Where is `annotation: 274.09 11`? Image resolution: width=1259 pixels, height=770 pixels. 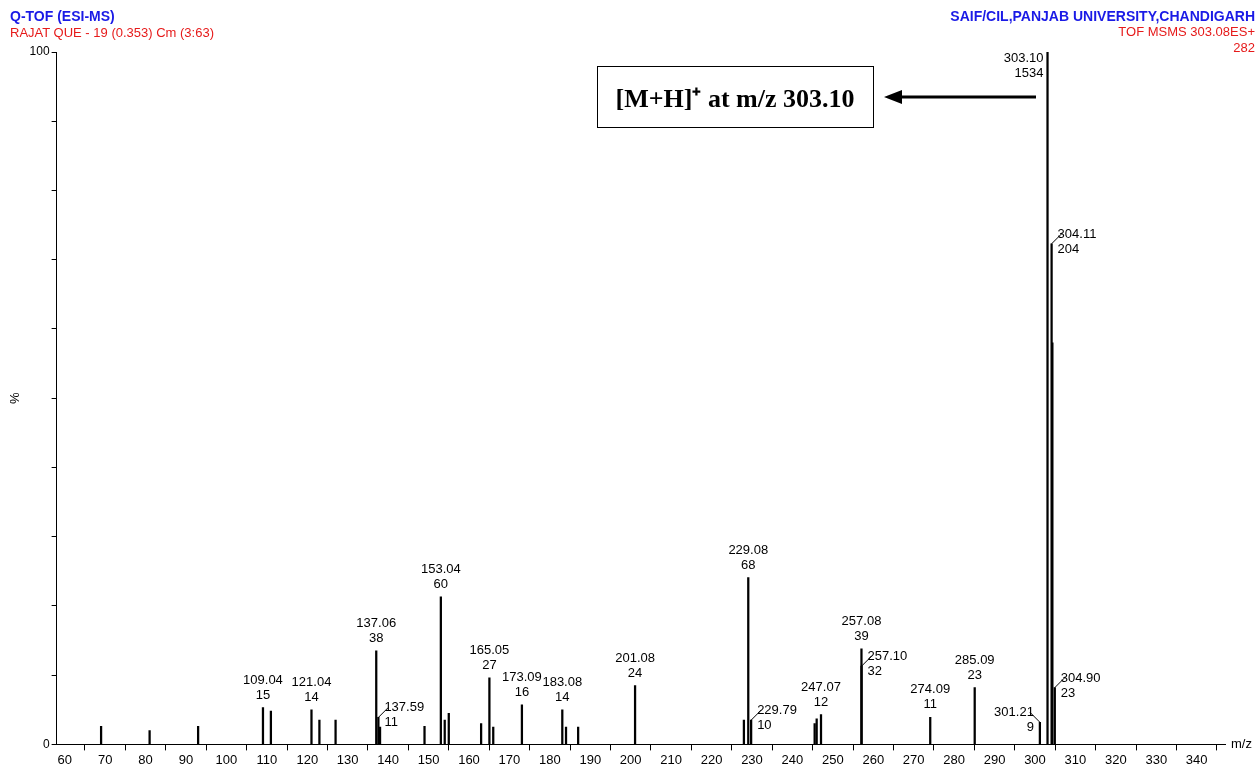
annotation: 274.09 11 is located at coordinates (930, 696).